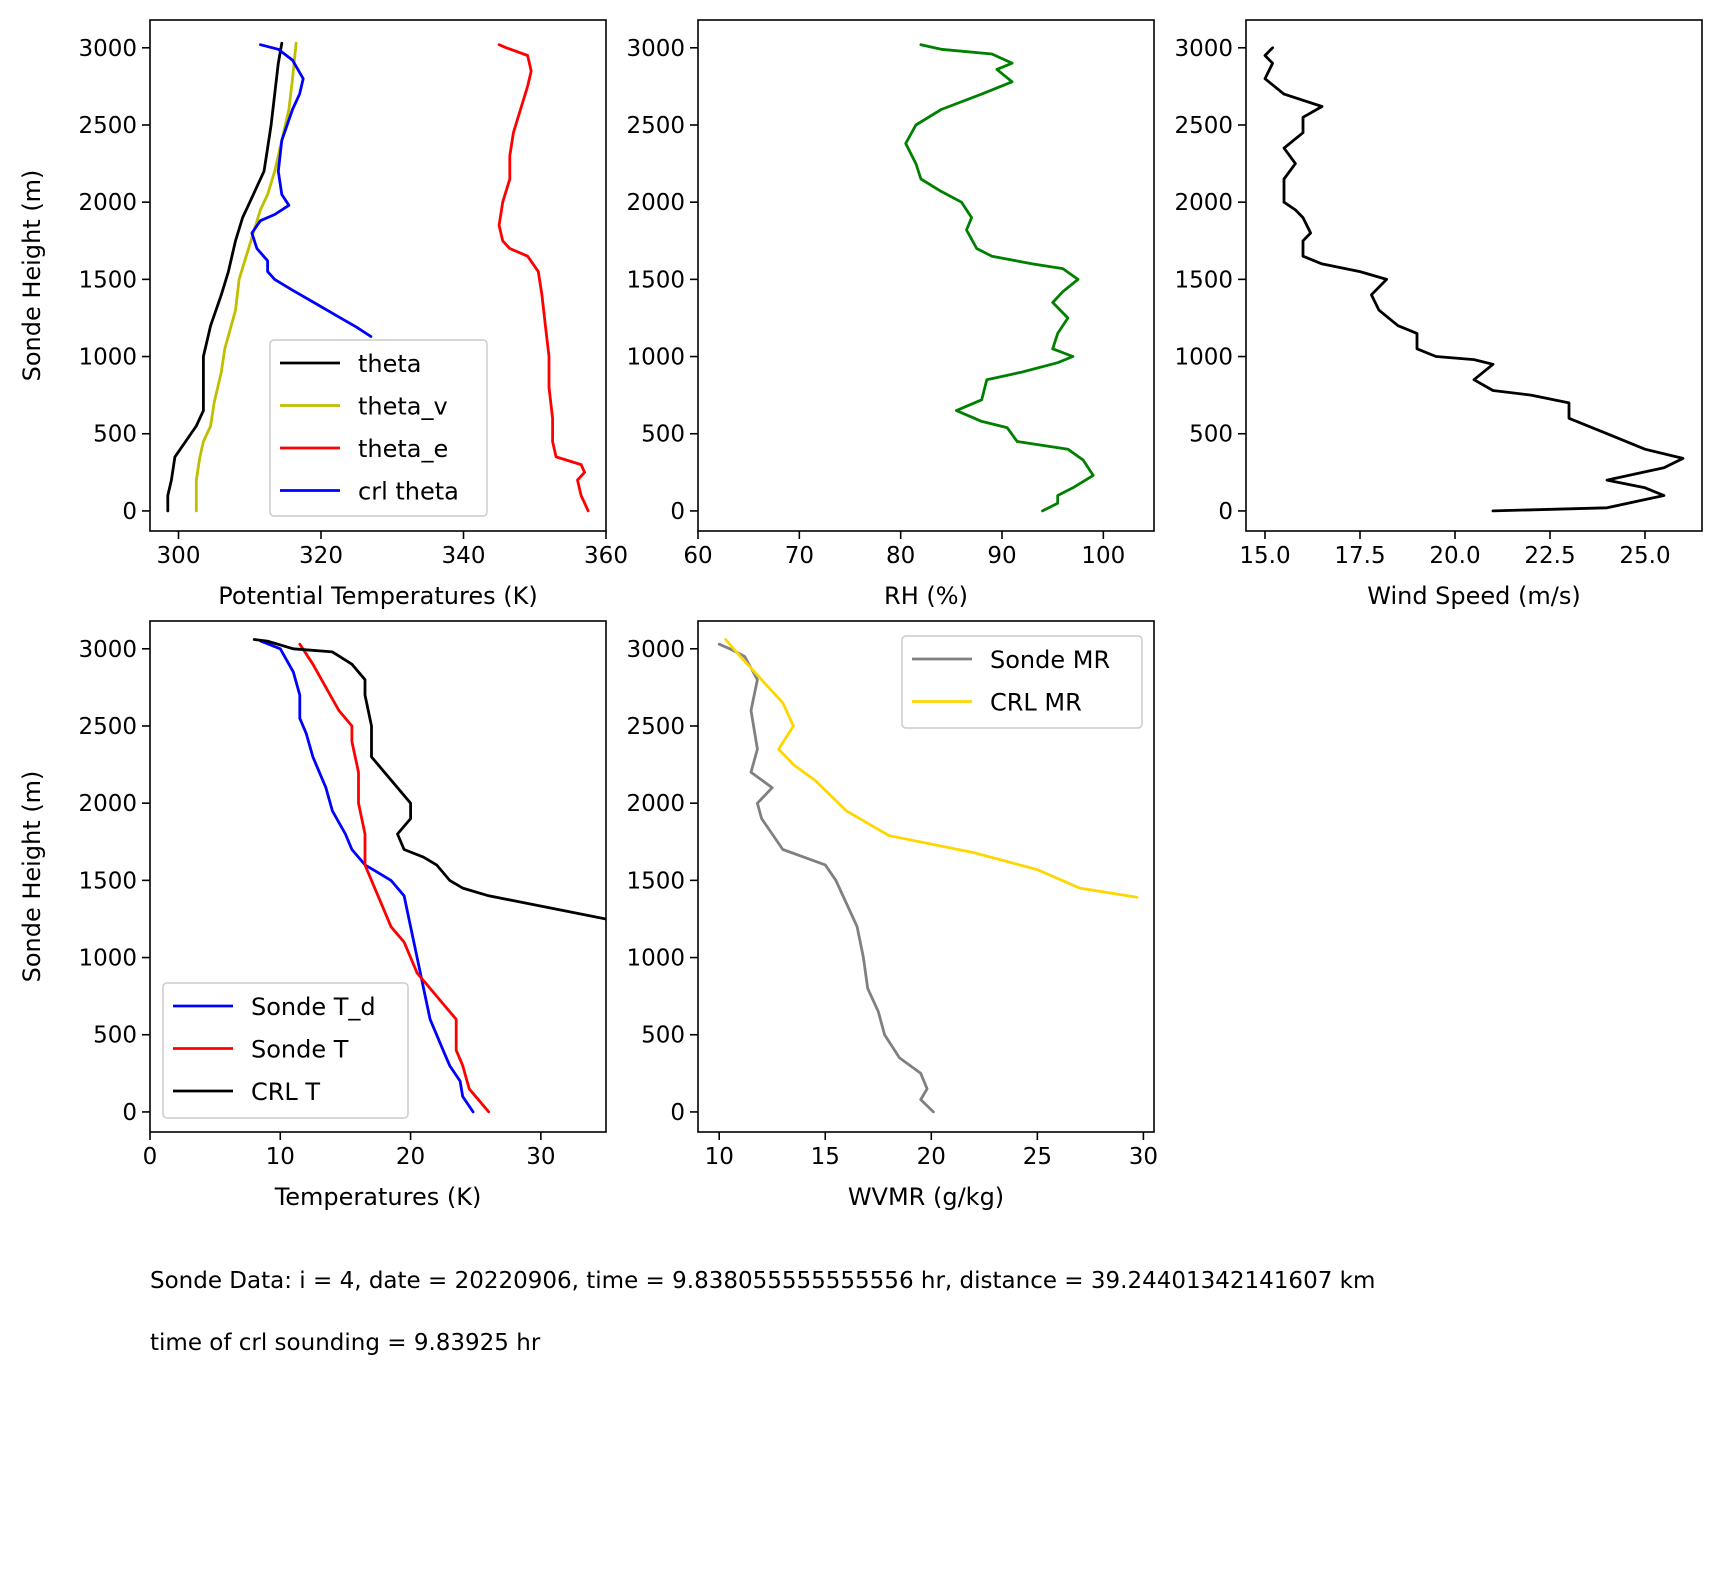 The height and width of the screenshot is (1580, 1719). What do you see at coordinates (1454, 556) in the screenshot?
I see `x-tick-label: 20.0` at bounding box center [1454, 556].